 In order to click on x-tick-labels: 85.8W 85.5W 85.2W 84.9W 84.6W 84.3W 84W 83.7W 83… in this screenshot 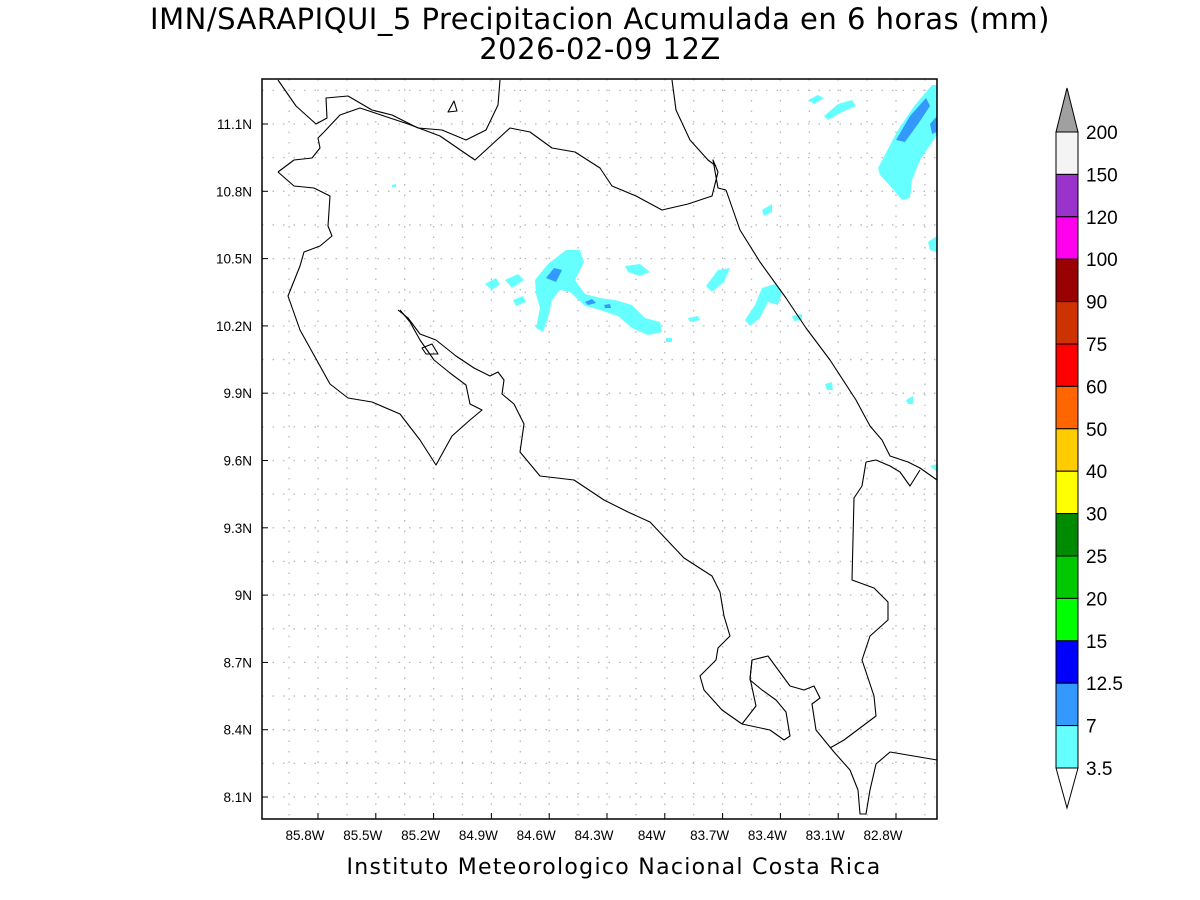, I will do `click(593, 835)`.